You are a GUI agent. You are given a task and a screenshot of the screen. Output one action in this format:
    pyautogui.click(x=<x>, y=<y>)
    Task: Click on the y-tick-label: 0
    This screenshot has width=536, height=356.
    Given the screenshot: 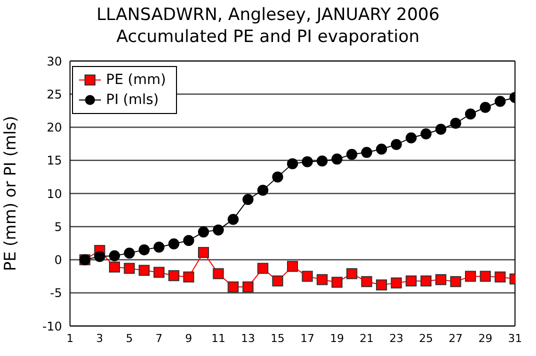 What is the action you would take?
    pyautogui.click(x=58, y=260)
    